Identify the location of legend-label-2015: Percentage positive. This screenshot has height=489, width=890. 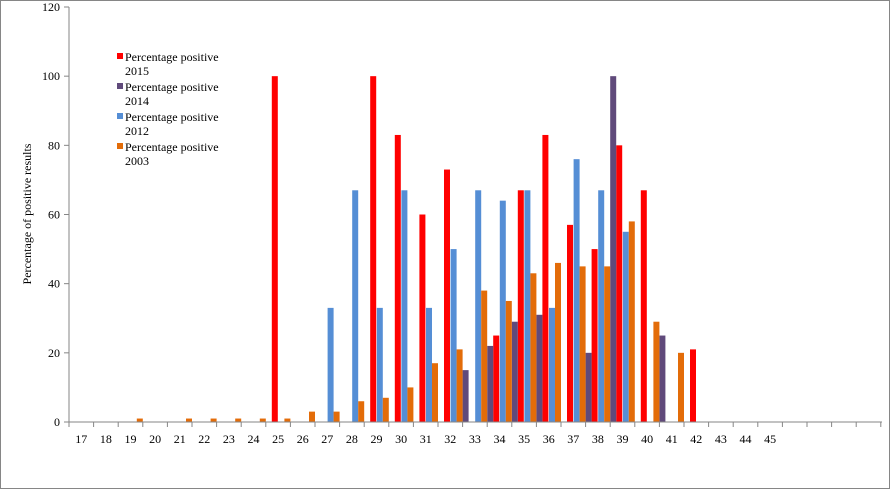
(172, 57).